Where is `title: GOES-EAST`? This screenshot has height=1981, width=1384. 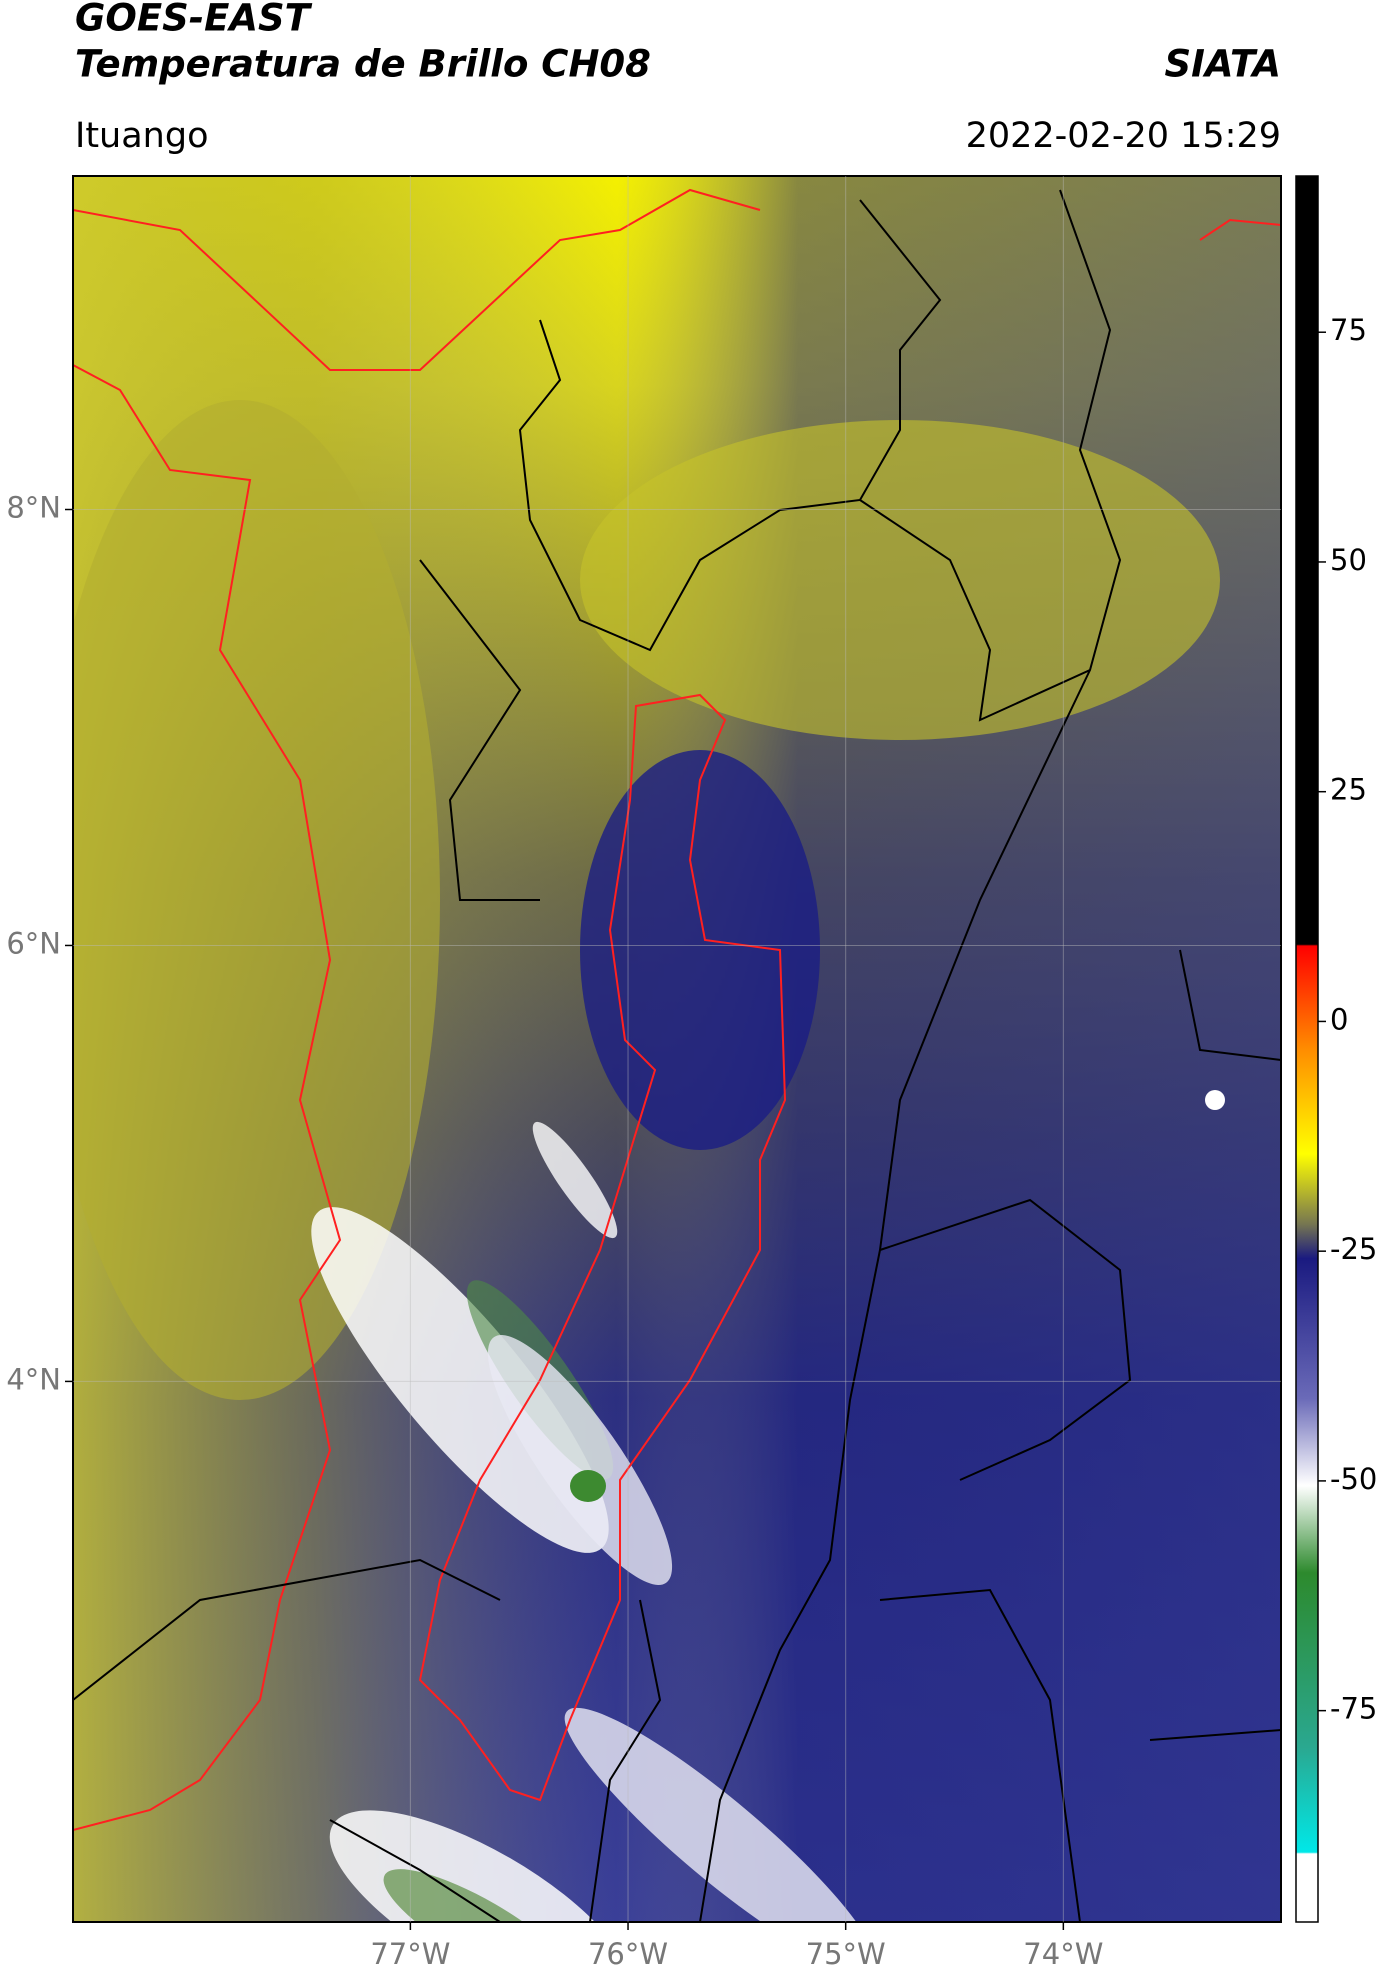 title: GOES-EAST is located at coordinates (194, 20).